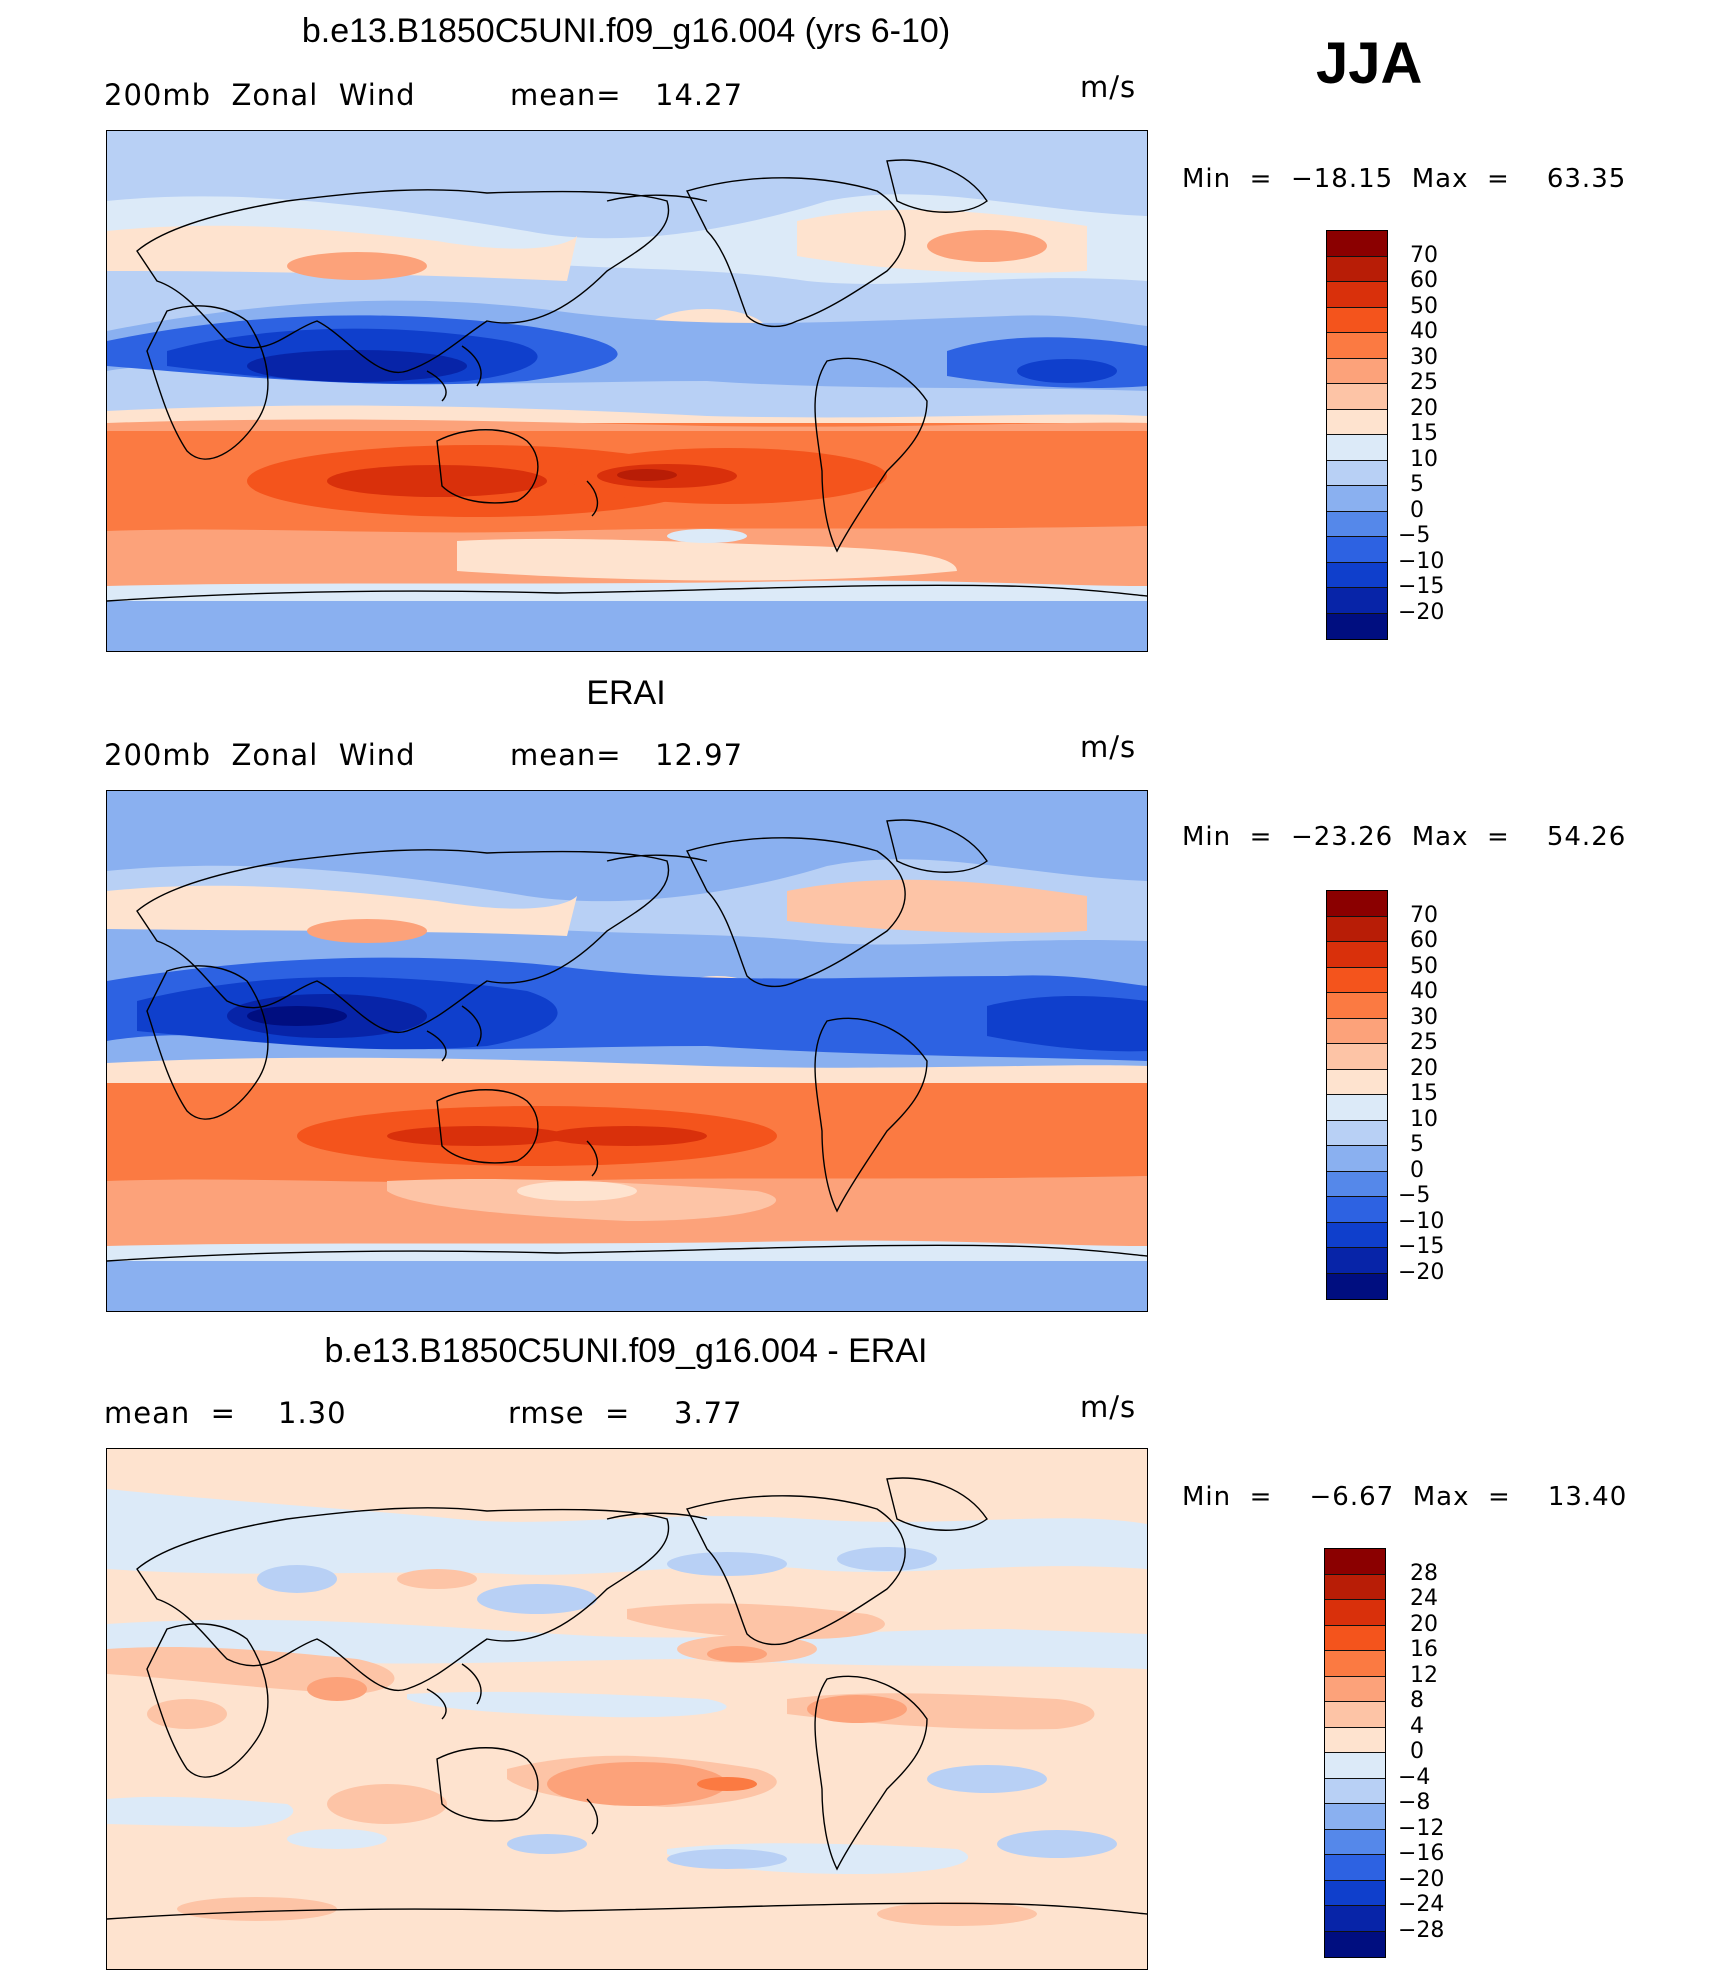 This screenshot has width=1710, height=1974. I want to click on panel-3-rmse-value: 3.77, so click(708, 1413).